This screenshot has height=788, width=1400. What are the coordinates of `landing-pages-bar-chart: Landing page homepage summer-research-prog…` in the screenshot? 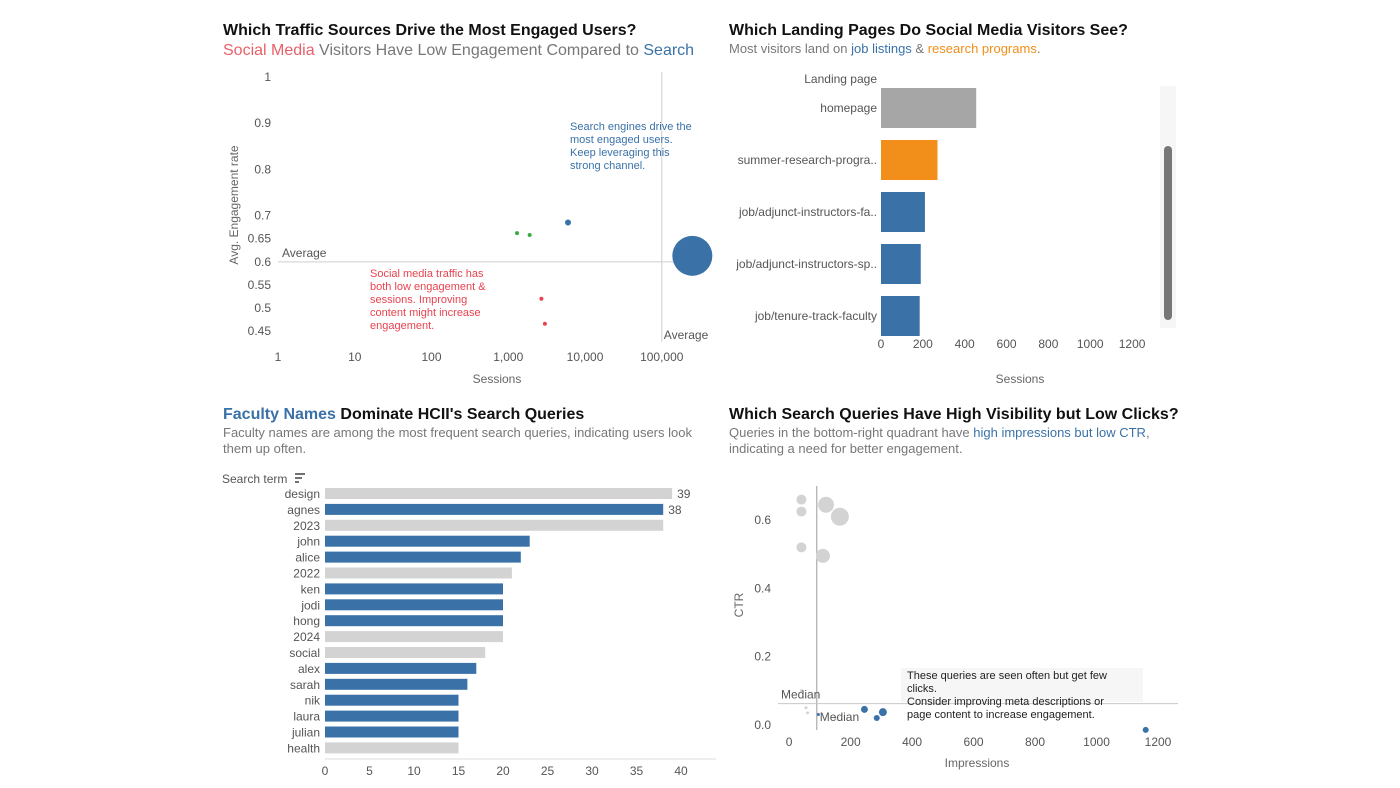 It's located at (955, 229).